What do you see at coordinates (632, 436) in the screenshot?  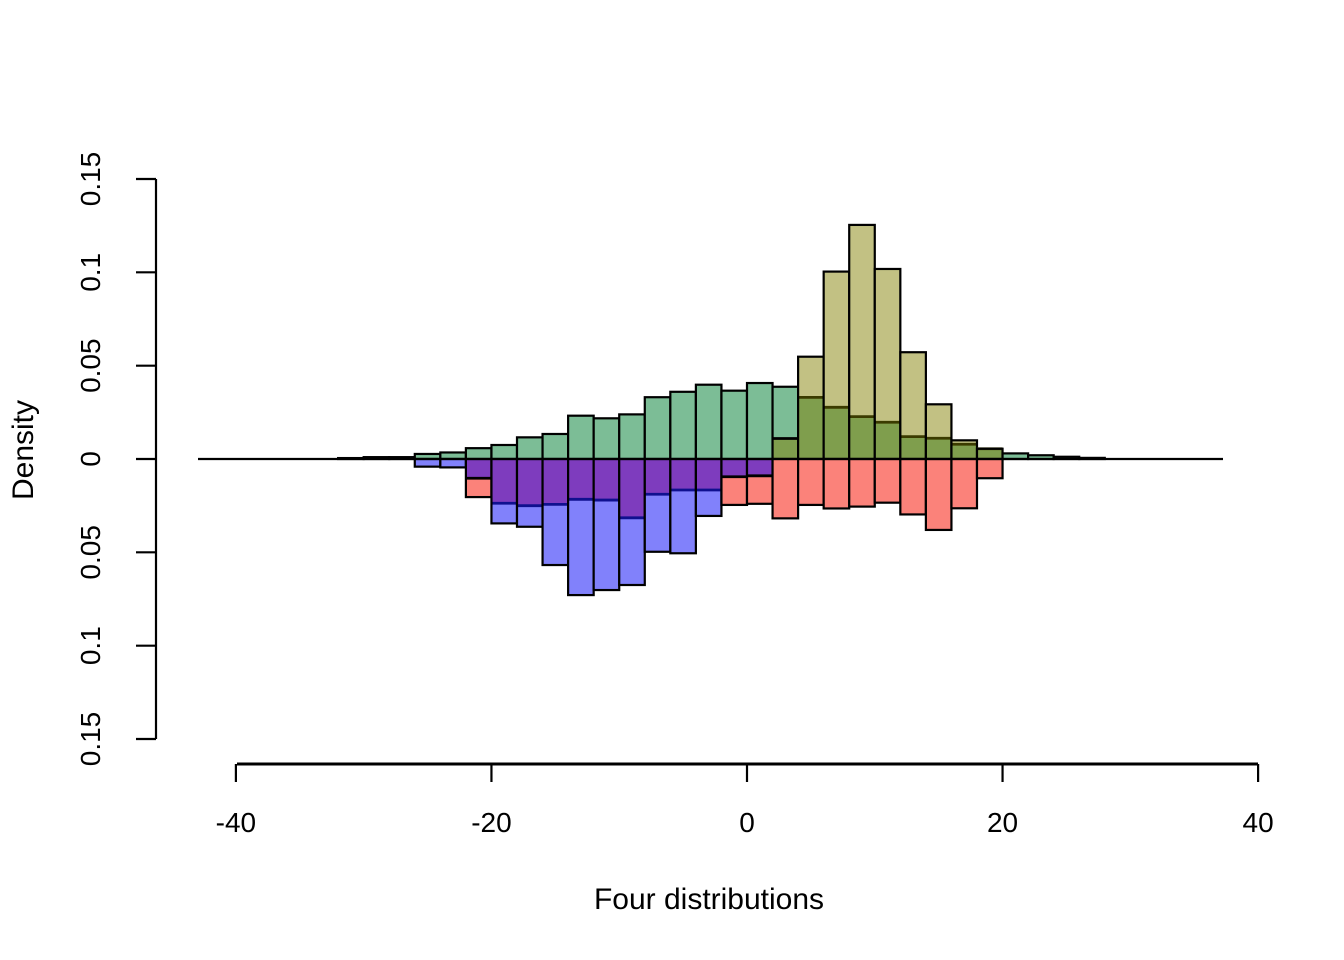 I see `bar-green--10` at bounding box center [632, 436].